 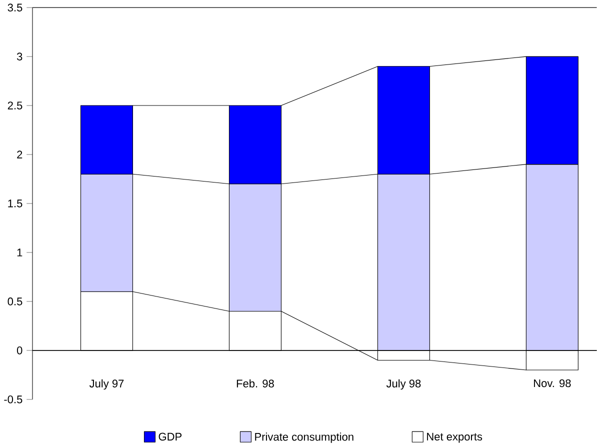 I want to click on y-tick-label: 0, so click(x=19, y=350).